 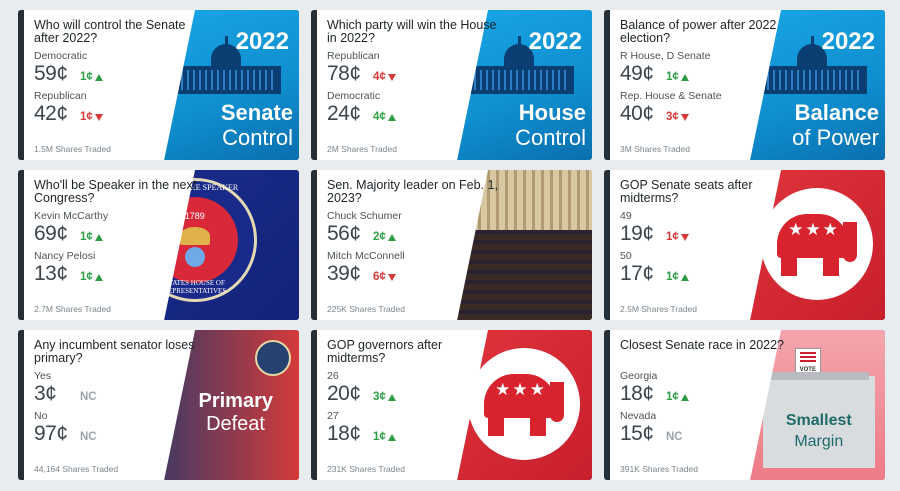 I want to click on market-question: Closest Senate race in 2022?, so click(x=702, y=345).